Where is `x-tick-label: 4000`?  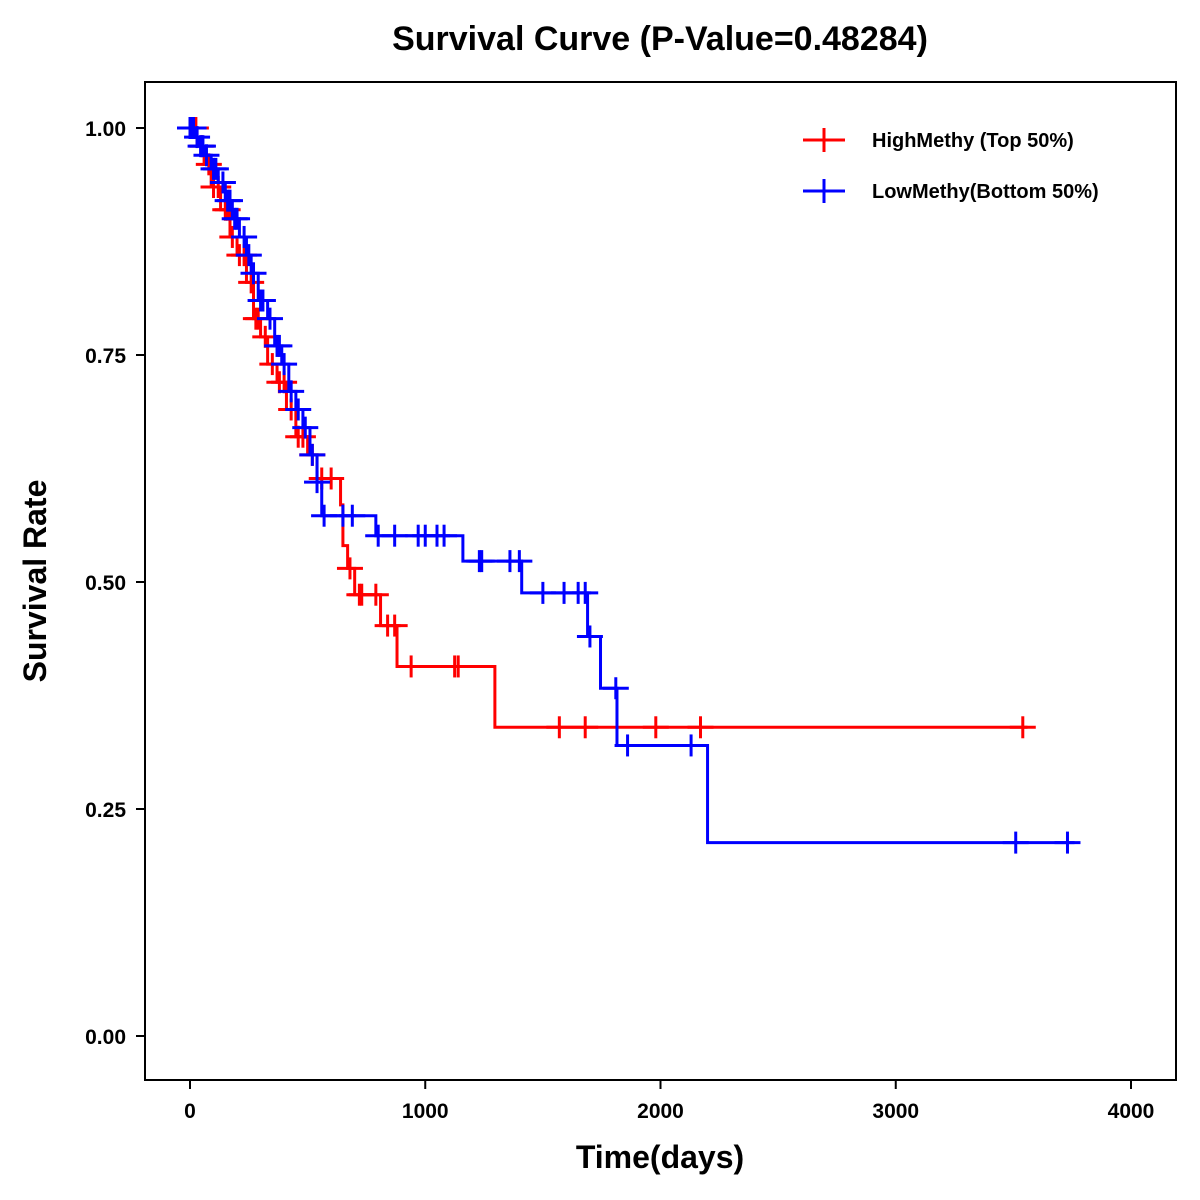
x-tick-label: 4000 is located at coordinates (1131, 1111).